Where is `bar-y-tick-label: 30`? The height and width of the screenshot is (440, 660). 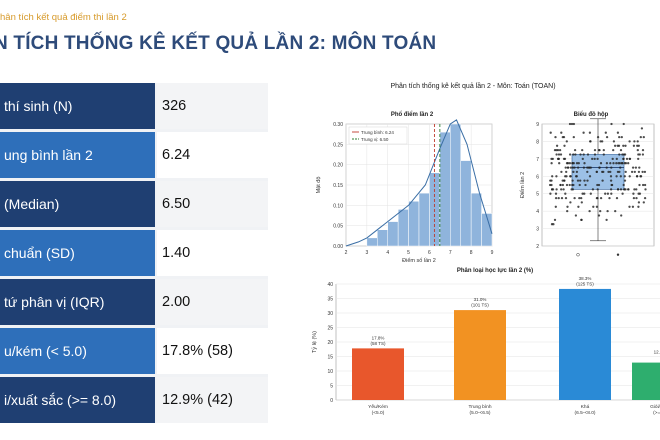
bar-y-tick-label: 30 is located at coordinates (330, 314).